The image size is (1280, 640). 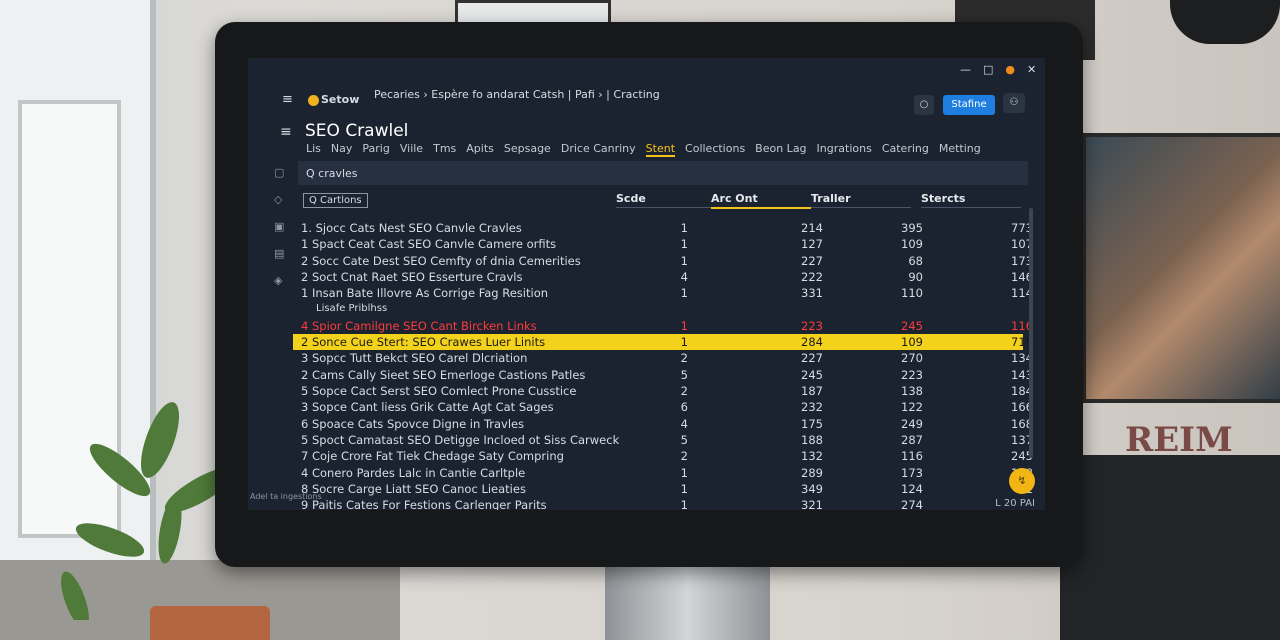 What do you see at coordinates (287, 99) in the screenshot?
I see `menu-icon: ≡` at bounding box center [287, 99].